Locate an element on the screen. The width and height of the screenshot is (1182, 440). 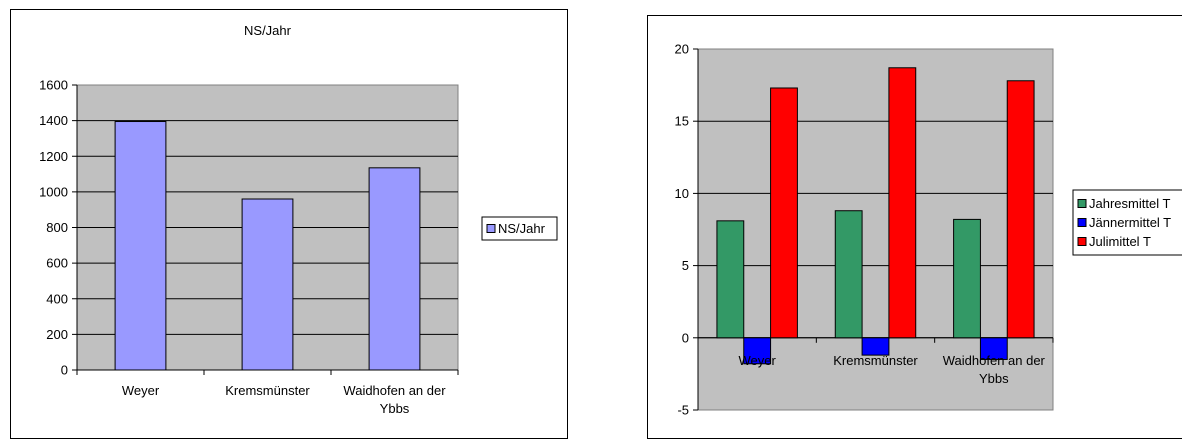
y-tick-label: 1200 is located at coordinates (53, 156).